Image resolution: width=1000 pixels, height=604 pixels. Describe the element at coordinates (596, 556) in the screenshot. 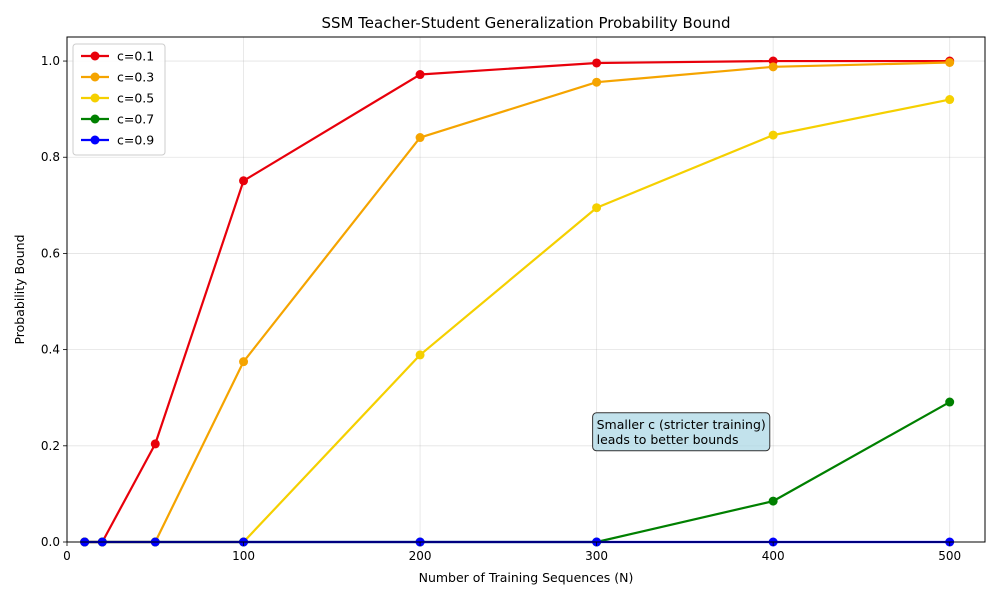

I see `x-tick-label: 300` at that location.